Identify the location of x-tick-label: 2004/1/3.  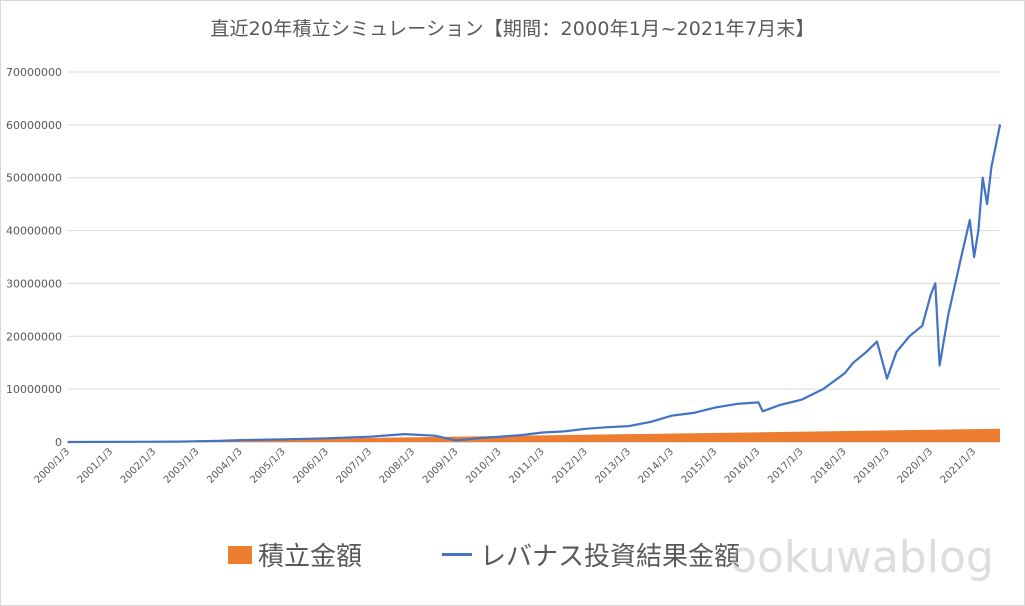
(225, 466).